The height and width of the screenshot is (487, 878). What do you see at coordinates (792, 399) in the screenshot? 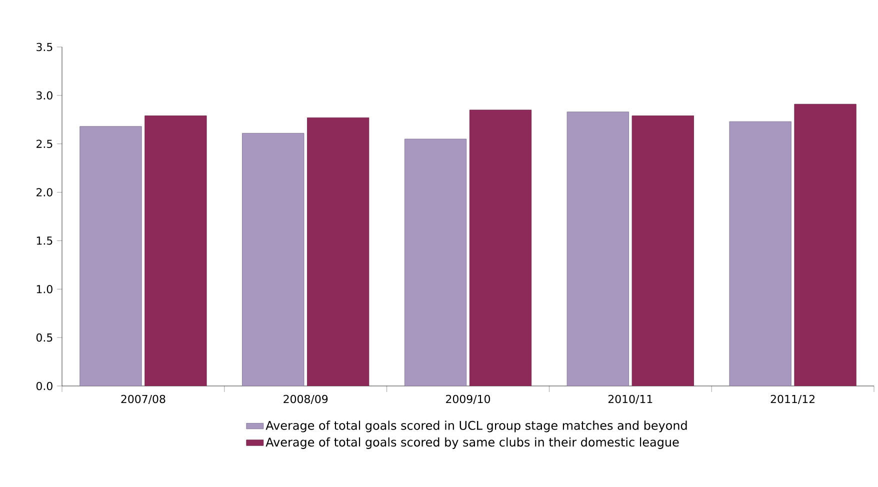
I see `x-tick-label: 2011/12` at bounding box center [792, 399].